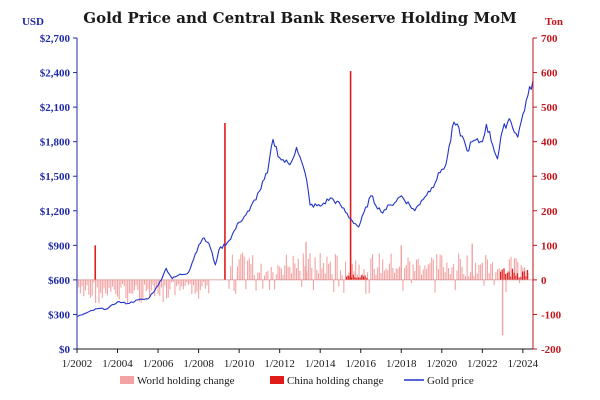  I want to click on left-tick-label: $2,700, so click(55, 39).